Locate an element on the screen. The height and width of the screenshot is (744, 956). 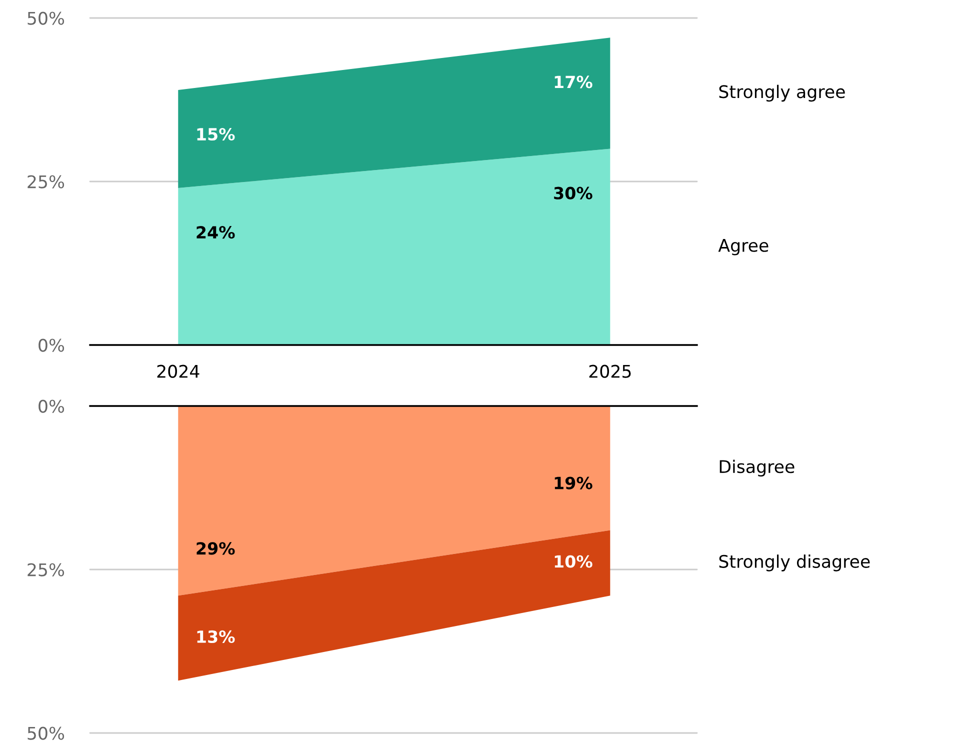
text: Strongly agree is located at coordinates (782, 93).